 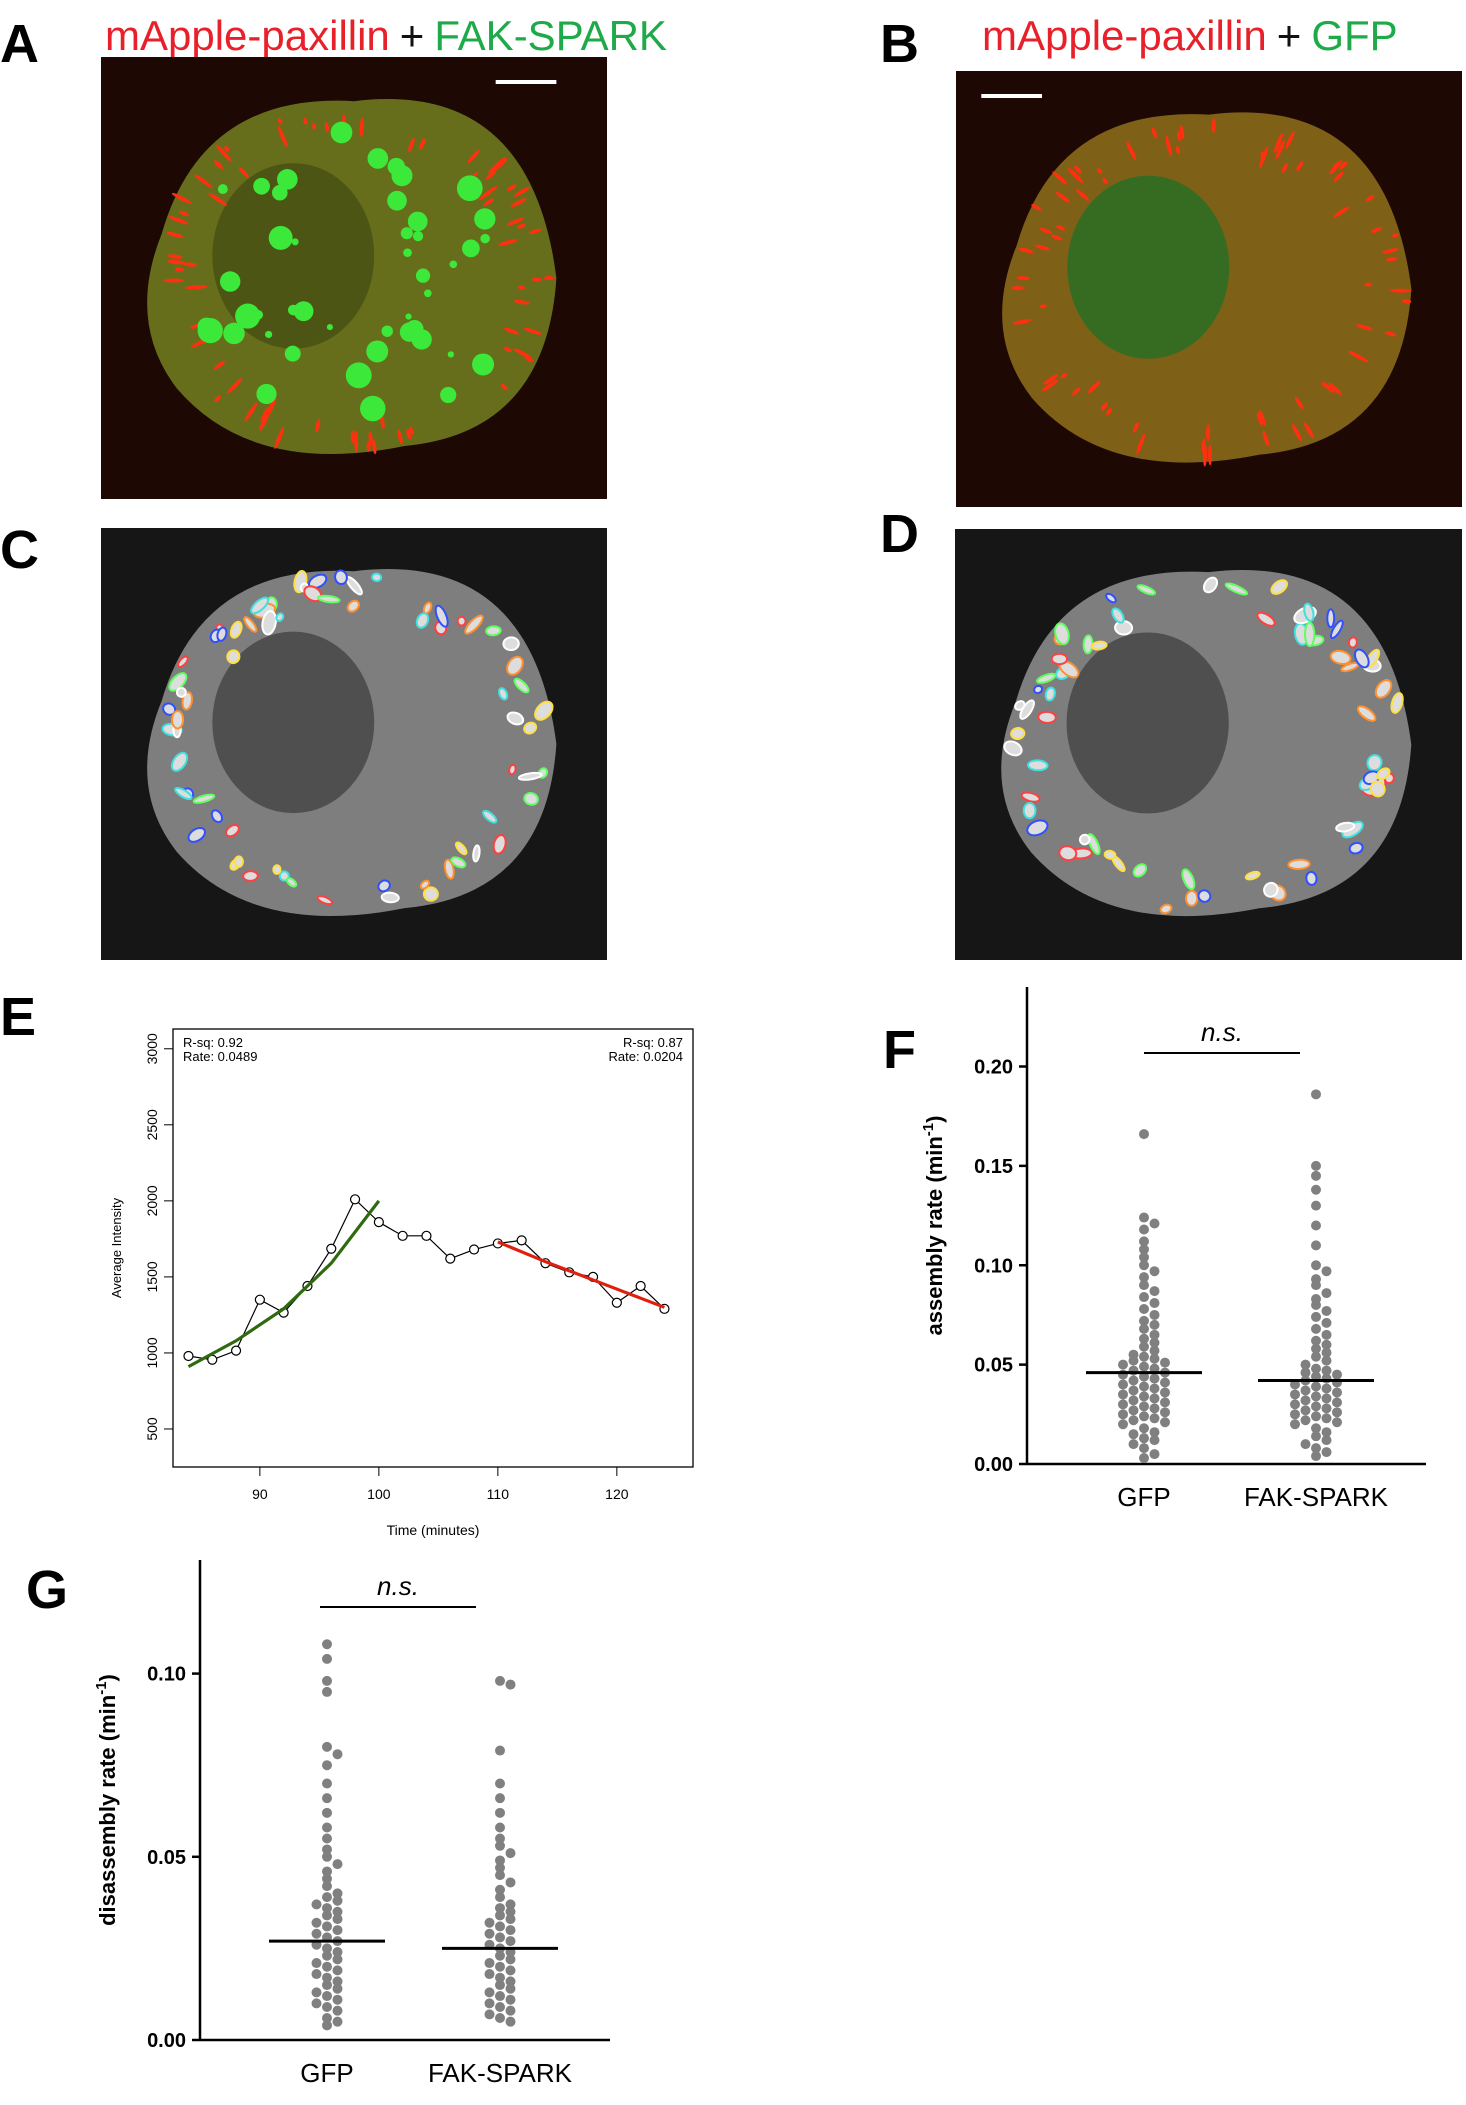 What do you see at coordinates (398, 1586) in the screenshot?
I see `significance-label: n.s.` at bounding box center [398, 1586].